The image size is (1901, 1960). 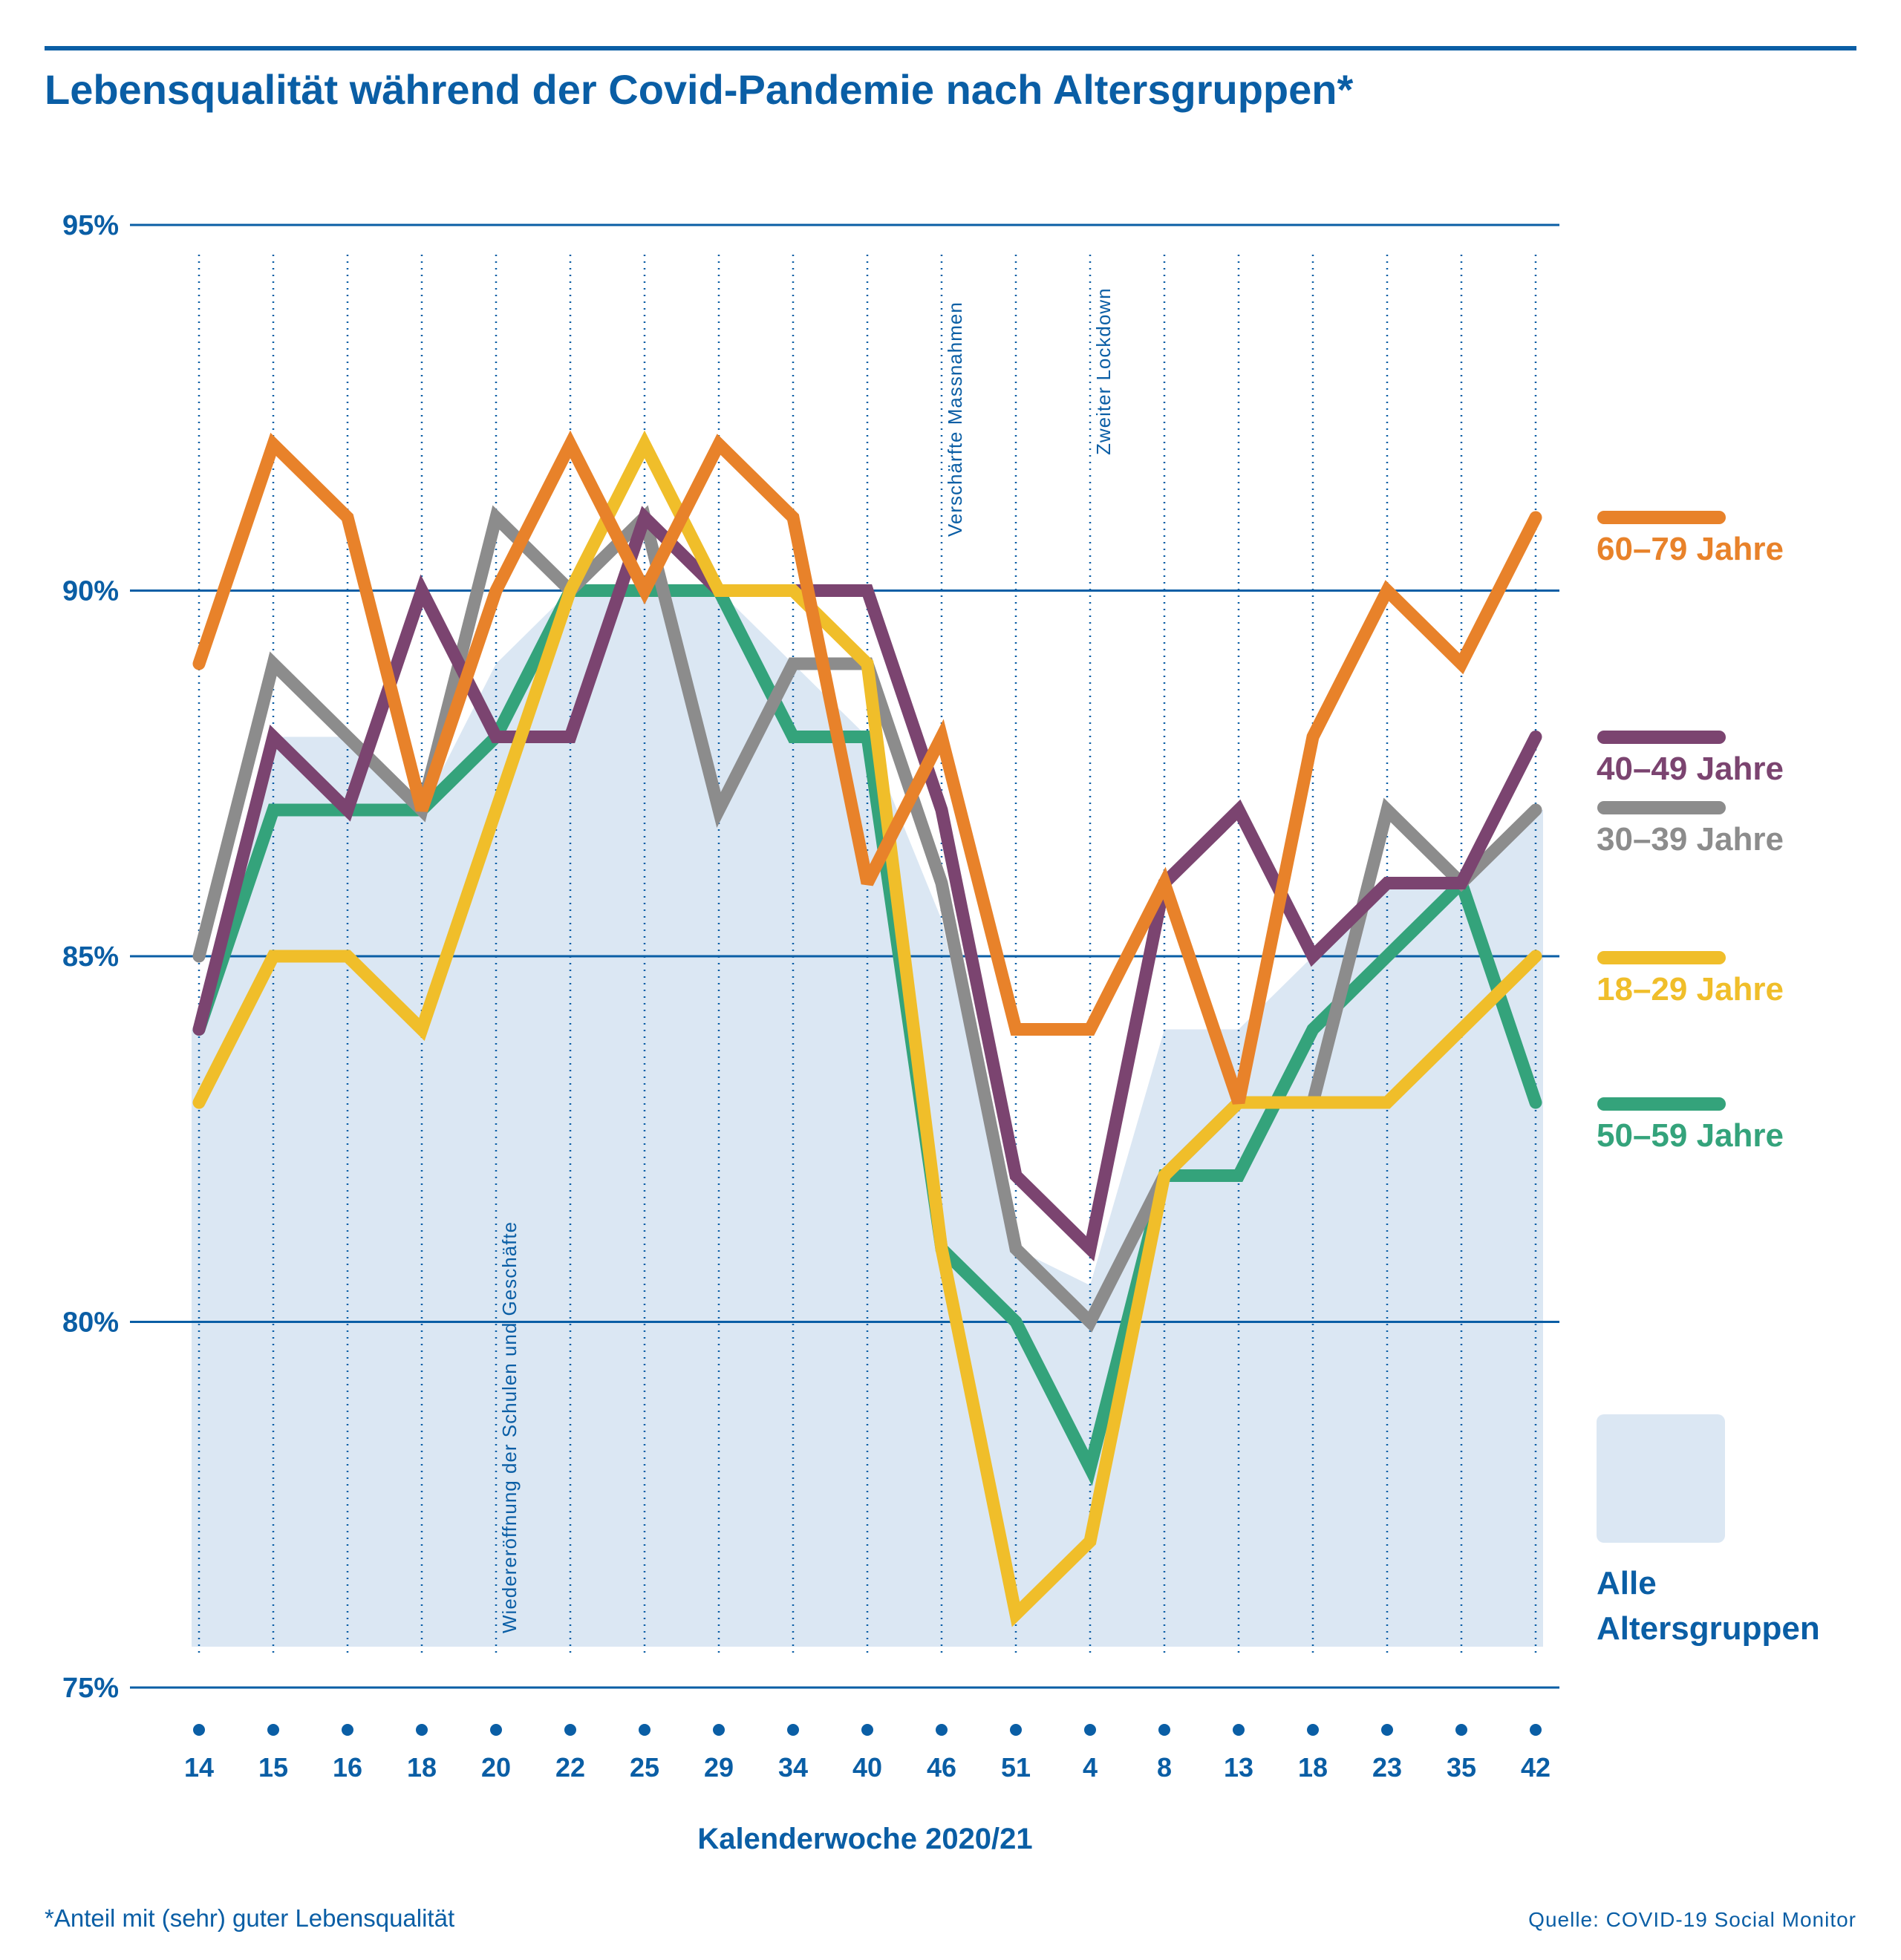 I want to click on x-tick-label: 42, so click(x=1536, y=1767).